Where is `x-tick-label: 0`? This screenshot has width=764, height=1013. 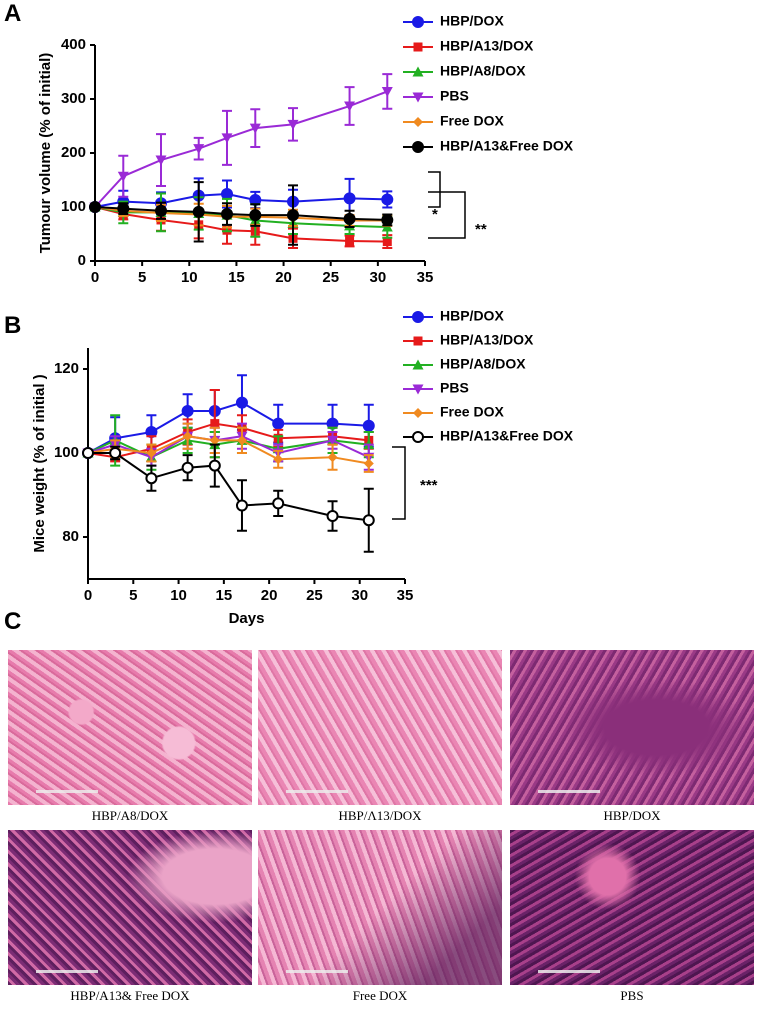 x-tick-label: 0 is located at coordinates (95, 277).